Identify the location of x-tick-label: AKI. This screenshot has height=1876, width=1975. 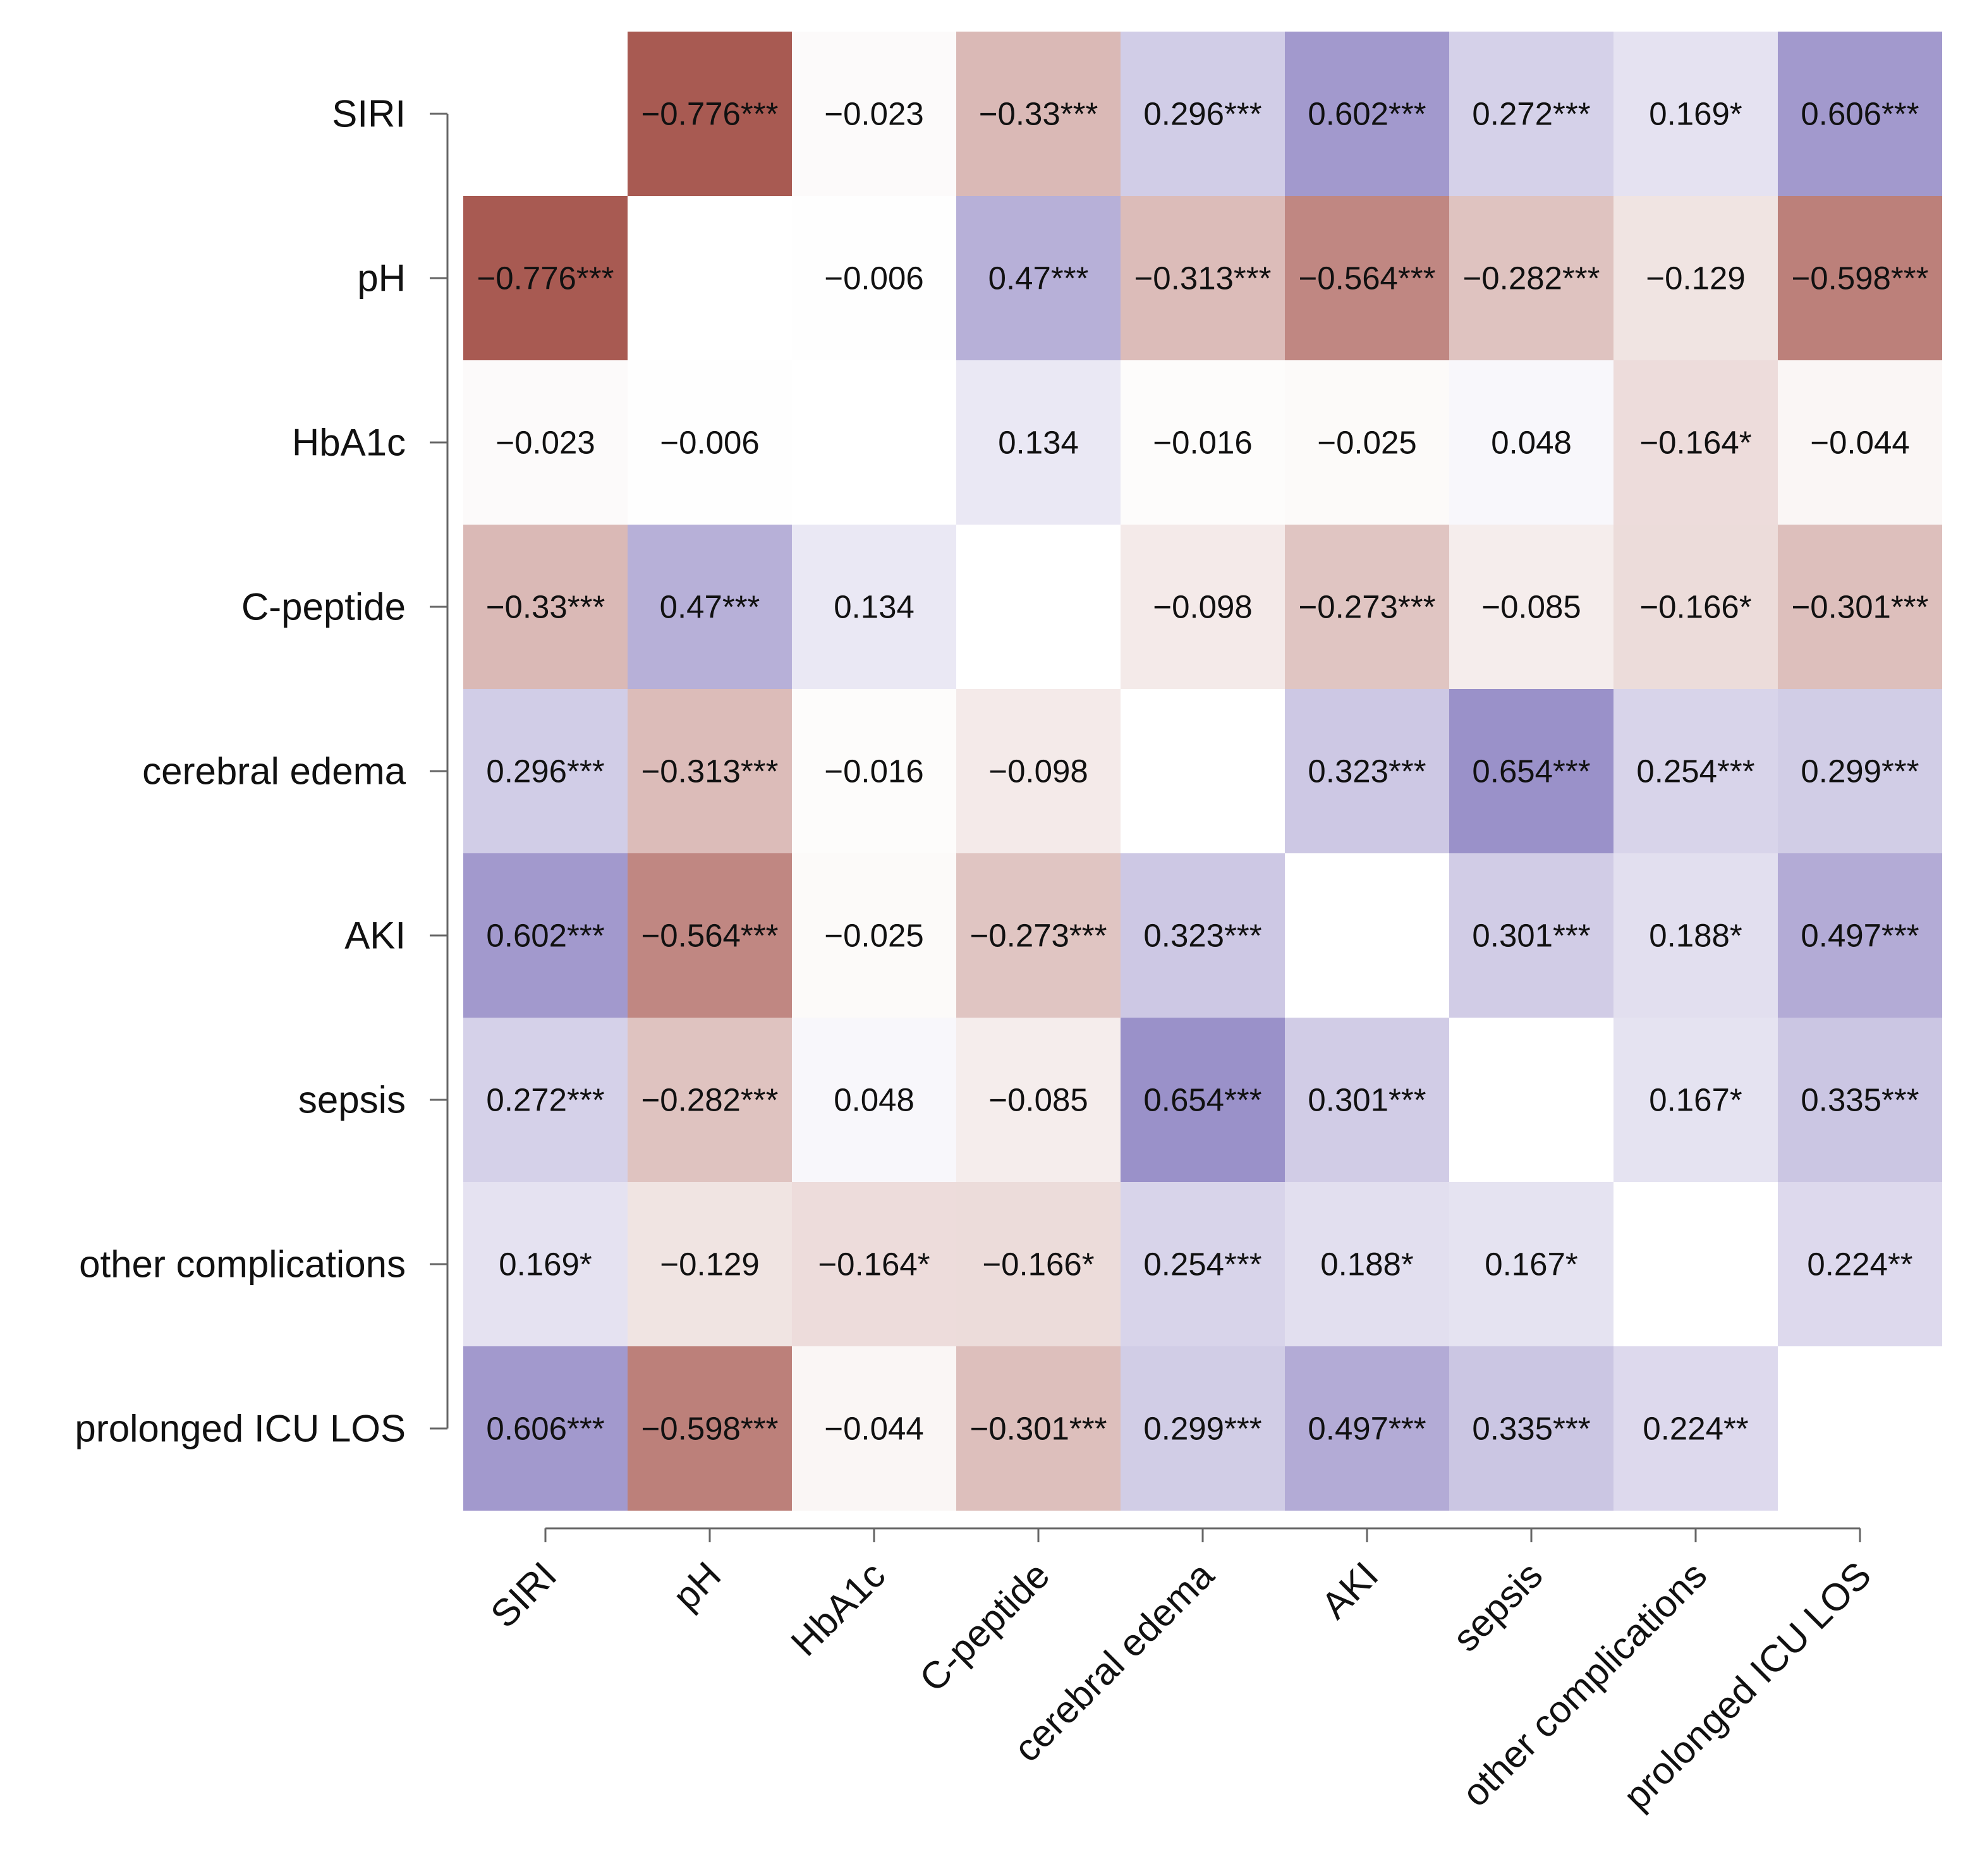
(1350, 1590).